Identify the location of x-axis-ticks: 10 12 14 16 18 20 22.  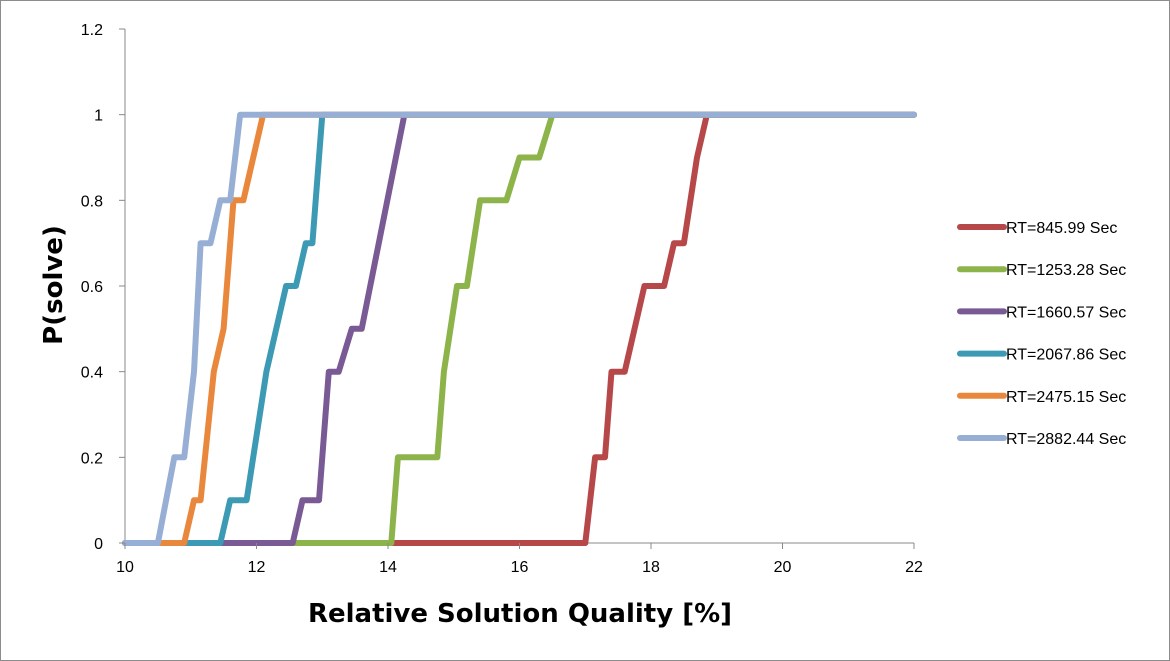
(519, 559).